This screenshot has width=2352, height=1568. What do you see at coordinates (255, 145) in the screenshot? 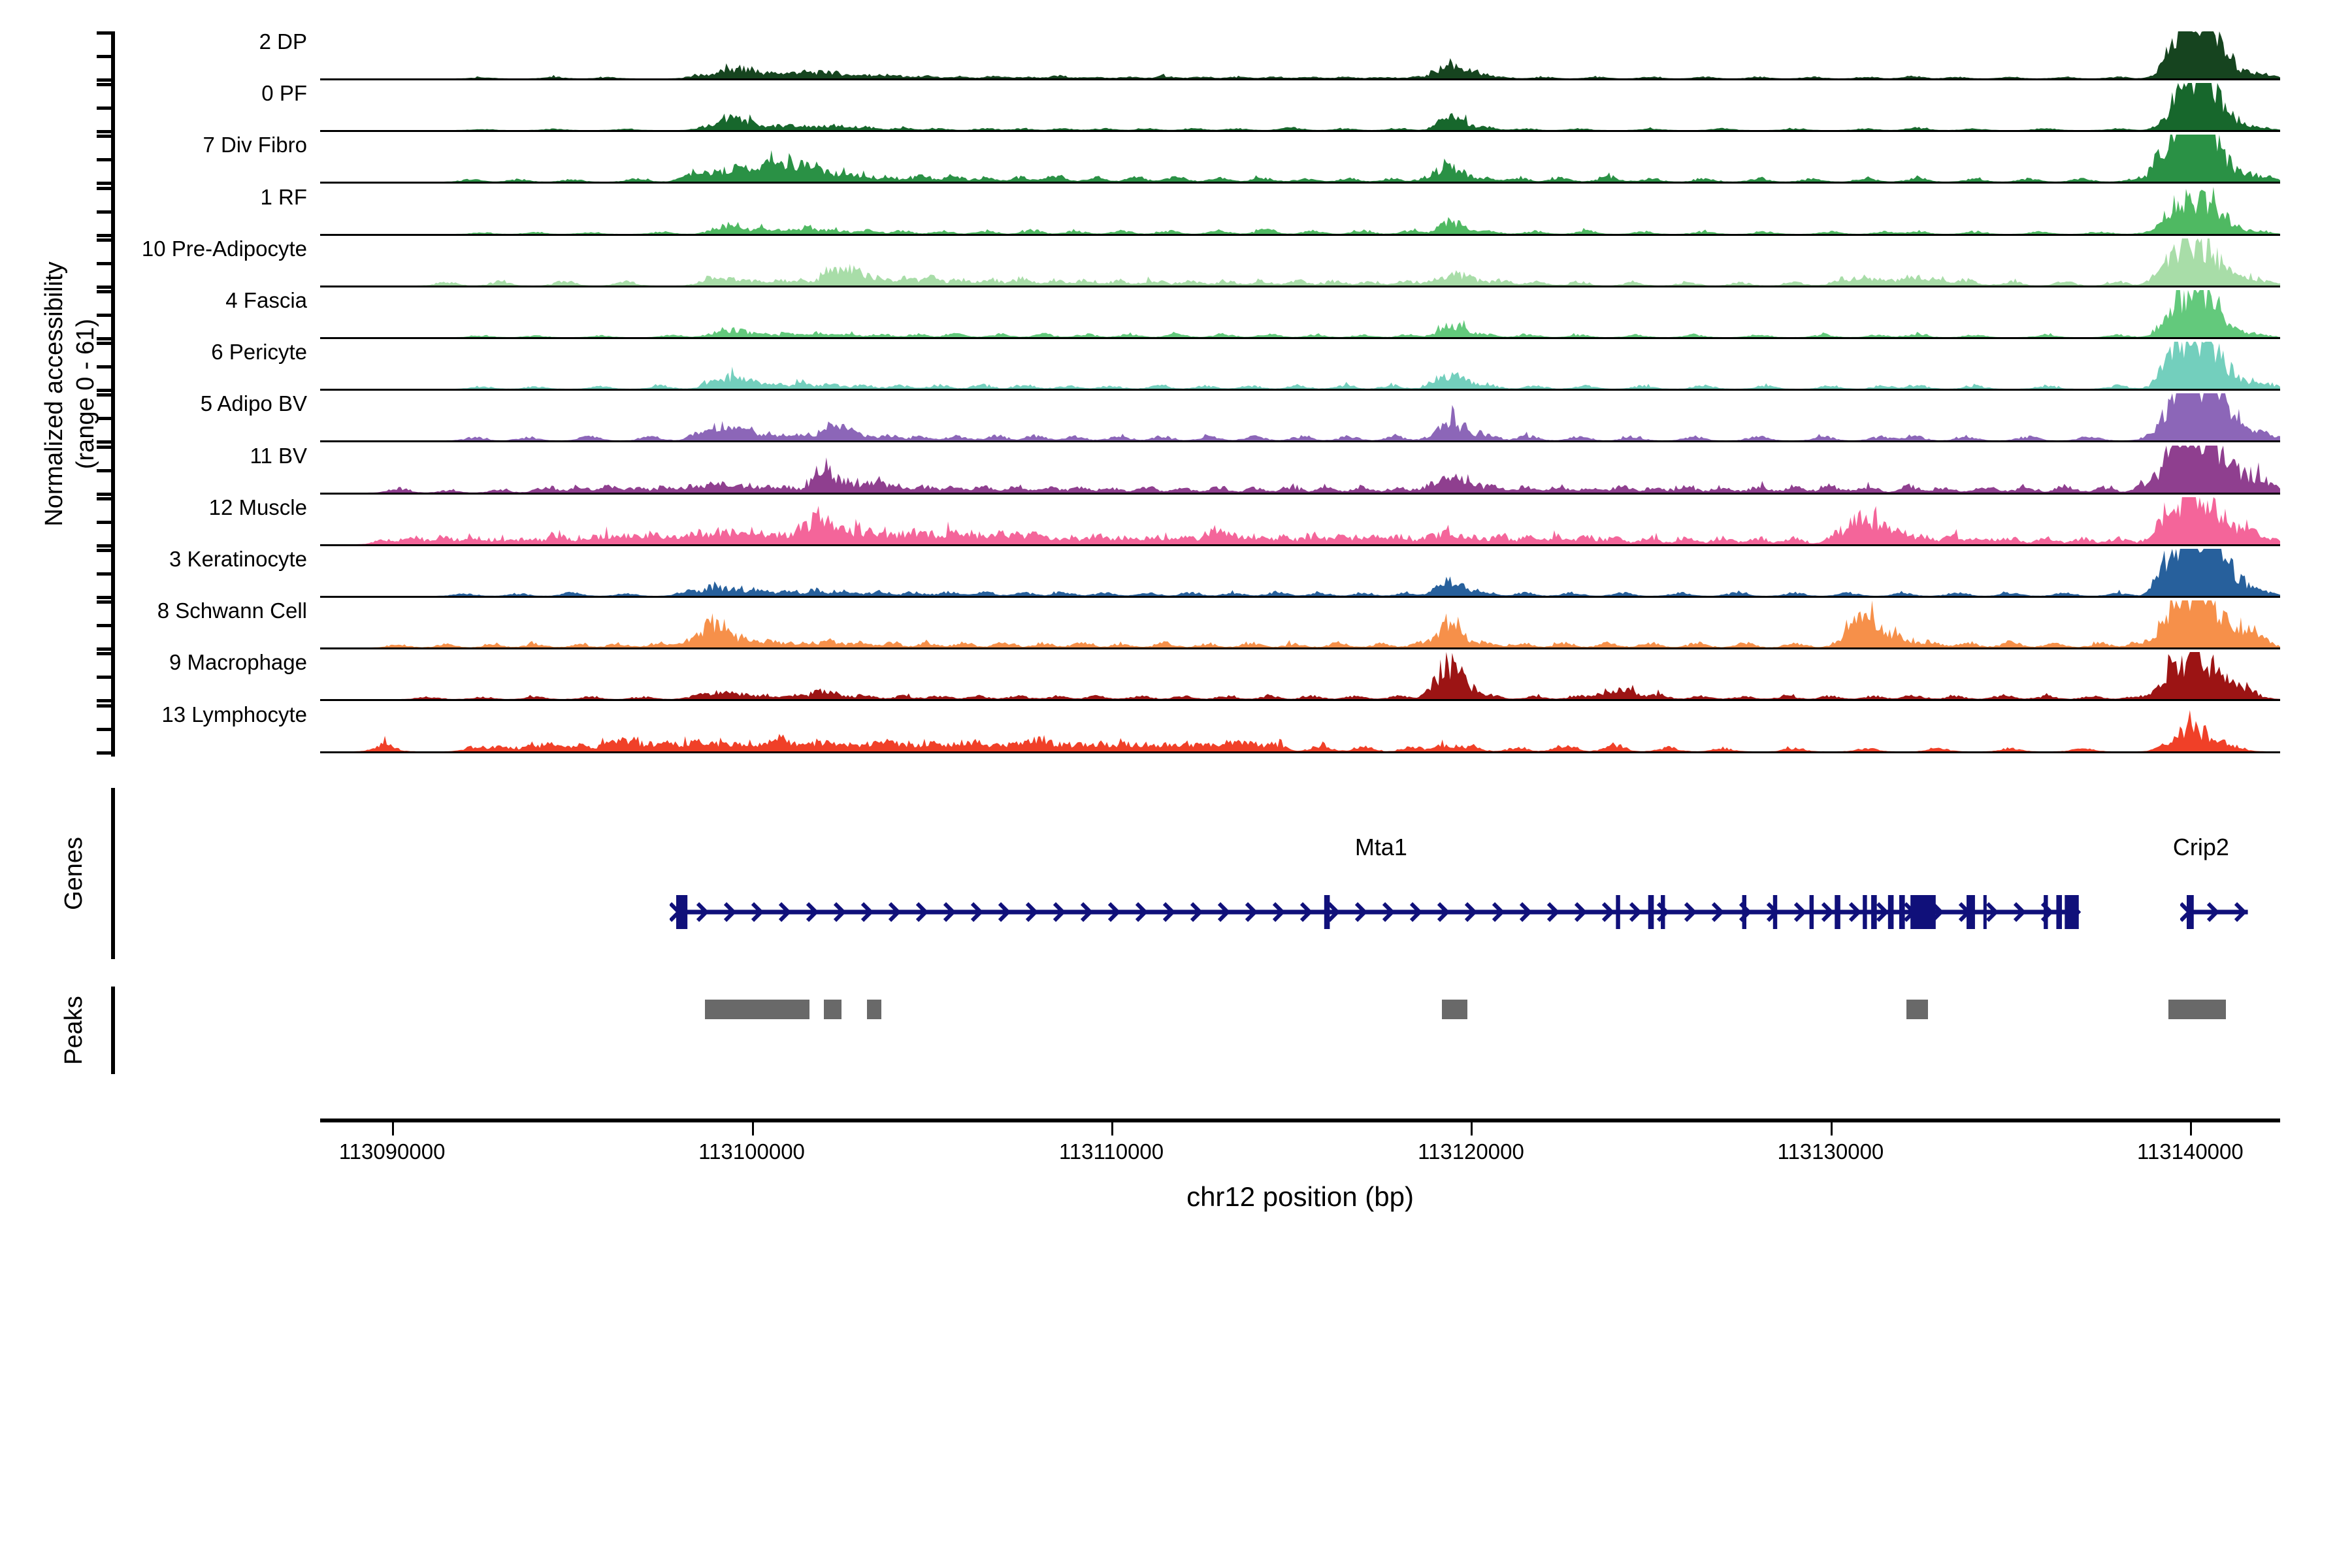
I see `track-label: 7 Div Fibro` at bounding box center [255, 145].